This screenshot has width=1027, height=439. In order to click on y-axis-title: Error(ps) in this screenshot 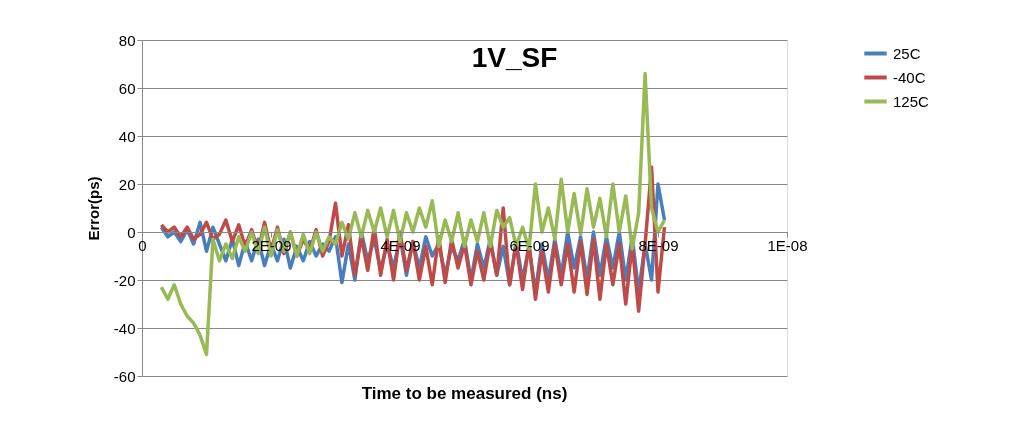, I will do `click(93, 208)`.